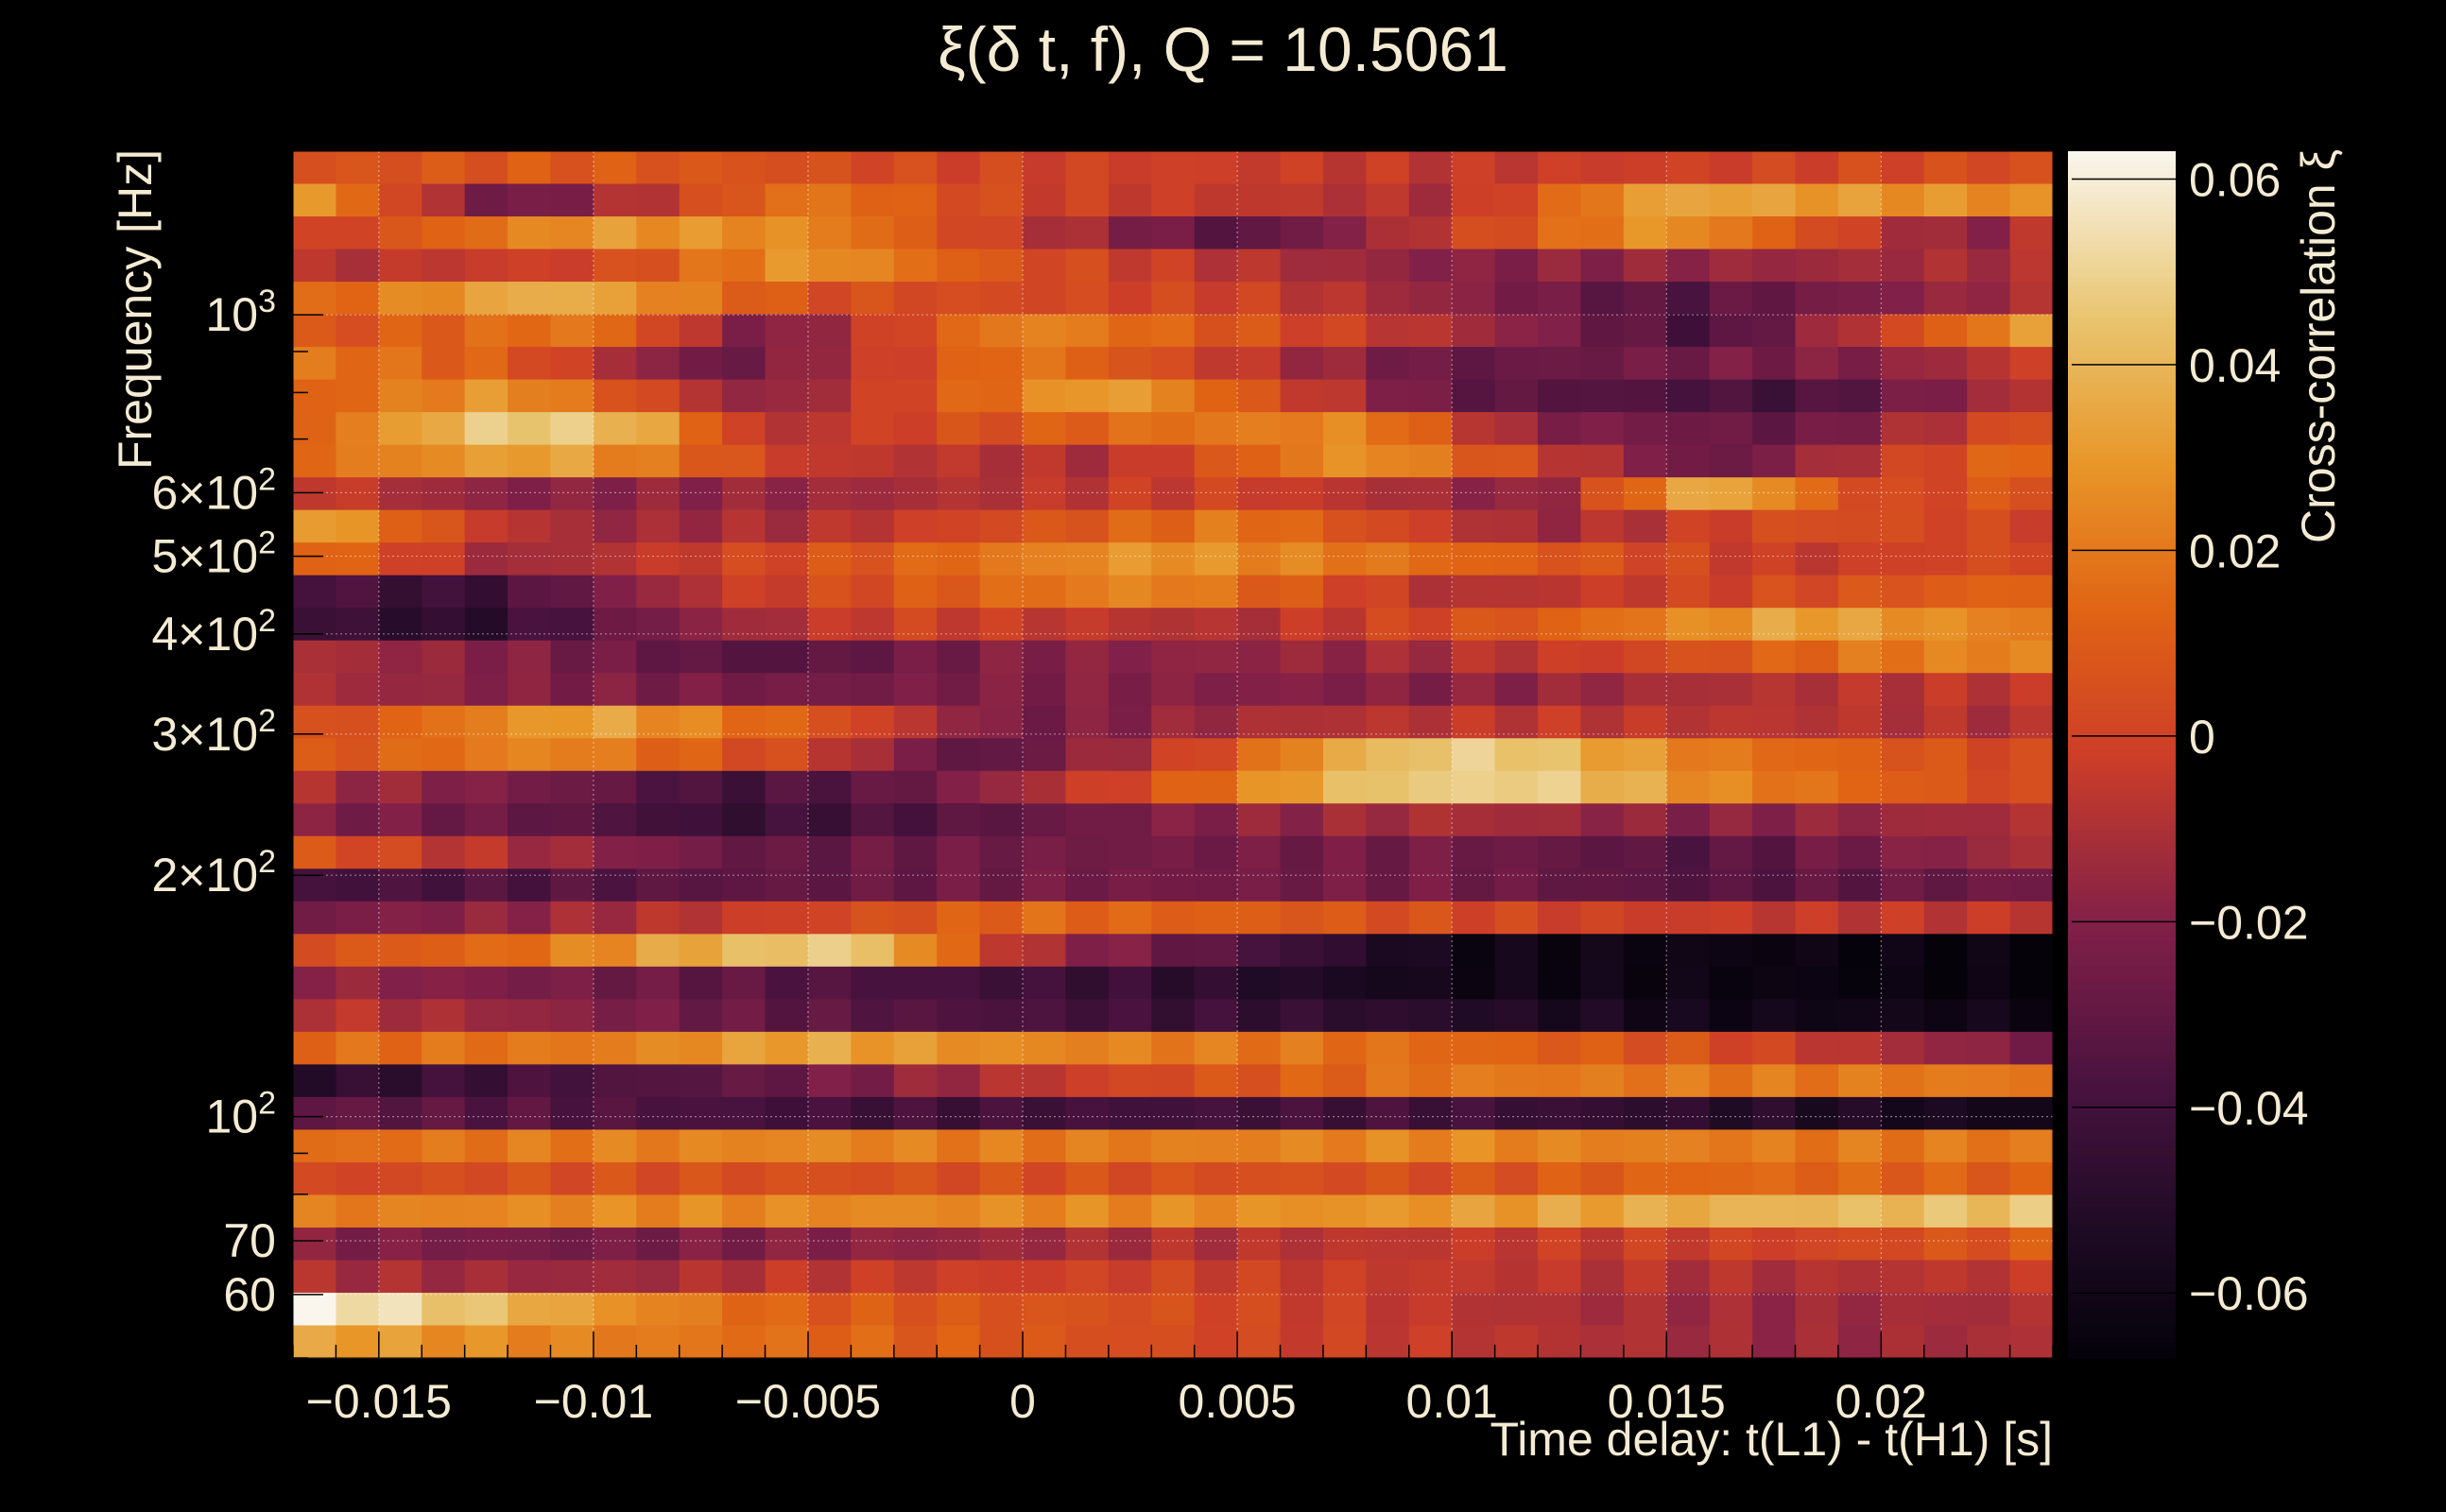 This screenshot has height=1512, width=2446. I want to click on x-axis: −0.015 −0.01 −0.005 0 0.005 0.01 0.015 0.02, so click(1173, 1380).